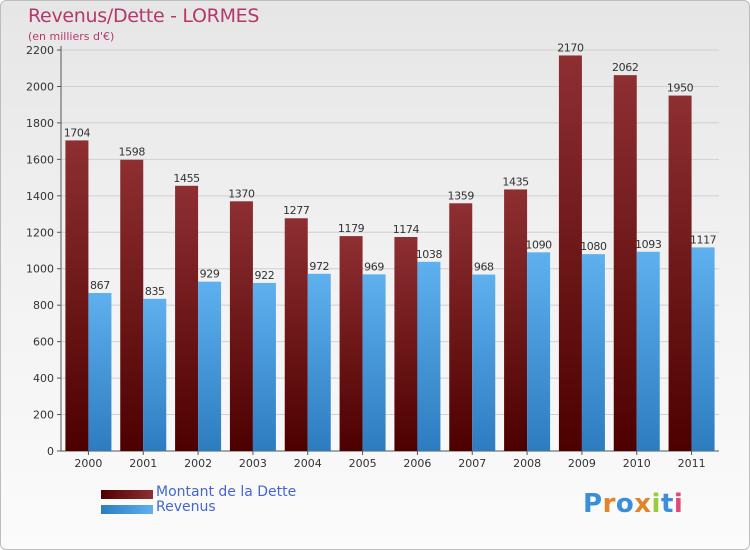  Describe the element at coordinates (308, 463) in the screenshot. I see `x-tick-label: 2004` at that location.